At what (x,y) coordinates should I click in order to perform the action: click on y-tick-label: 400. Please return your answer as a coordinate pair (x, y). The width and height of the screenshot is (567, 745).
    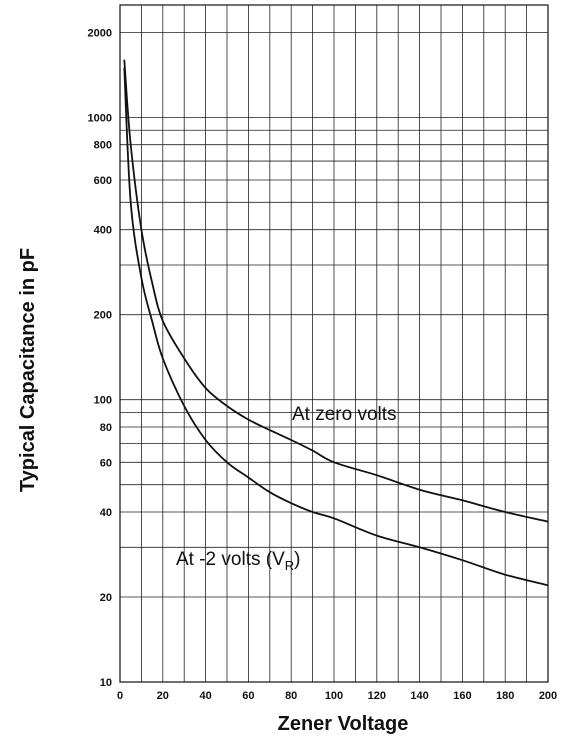
    Looking at the image, I should click on (103, 231).